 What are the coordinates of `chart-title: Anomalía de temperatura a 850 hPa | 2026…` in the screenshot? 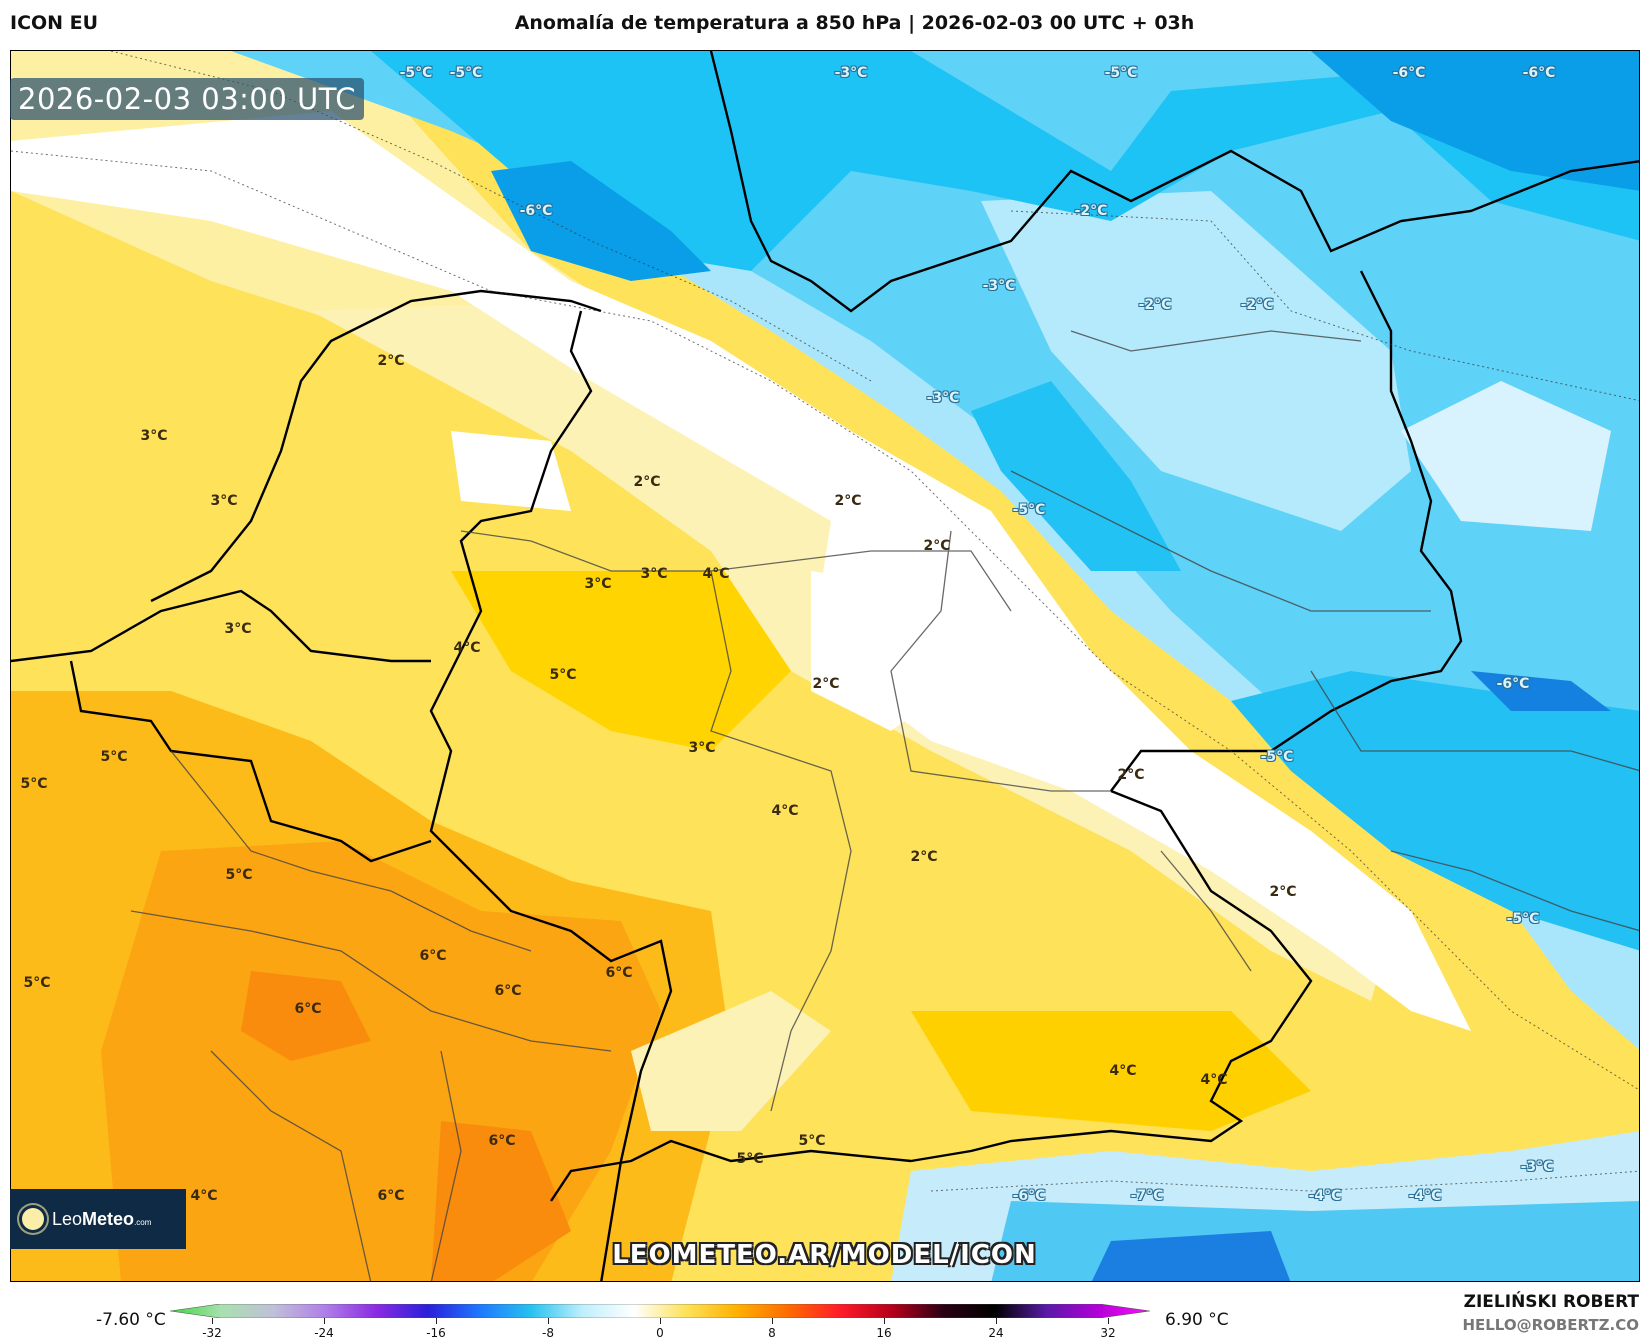 It's located at (854, 23).